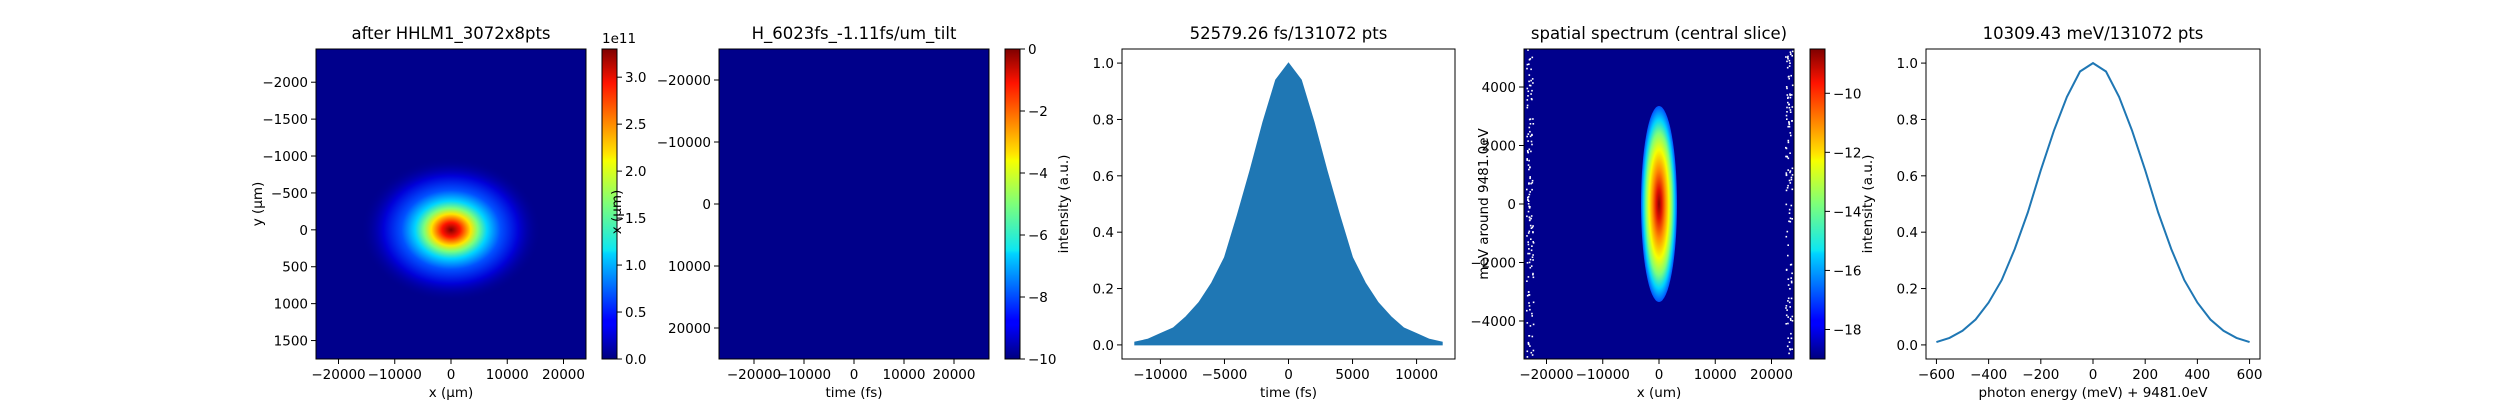 This screenshot has width=2500, height=400. What do you see at coordinates (291, 342) in the screenshot?
I see `y-tick-label-0-7: 1500` at bounding box center [291, 342].